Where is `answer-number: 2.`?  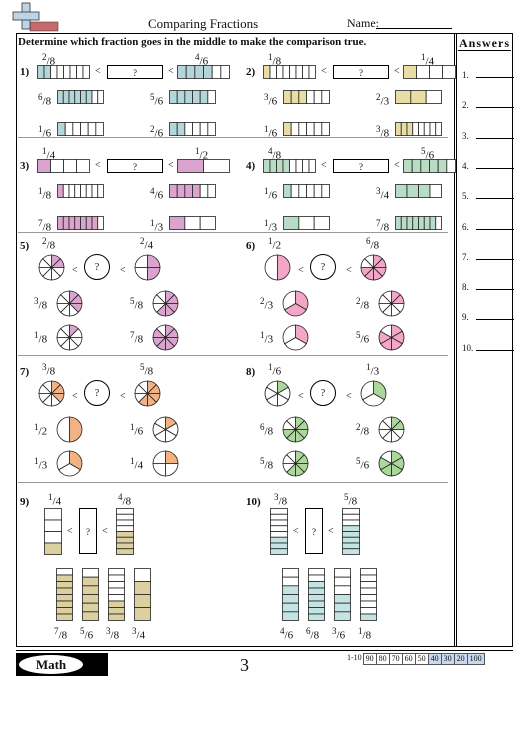 answer-number: 2. is located at coordinates (465, 105).